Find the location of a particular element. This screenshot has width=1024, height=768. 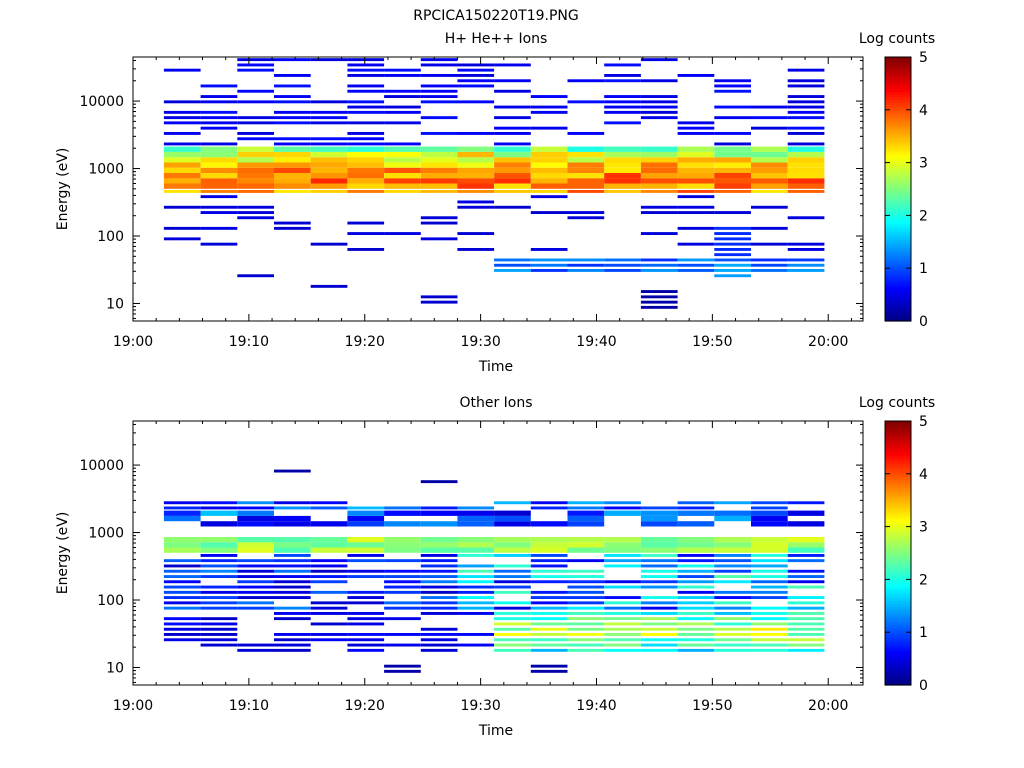

colorbar-tick-label: 0 is located at coordinates (923, 322).